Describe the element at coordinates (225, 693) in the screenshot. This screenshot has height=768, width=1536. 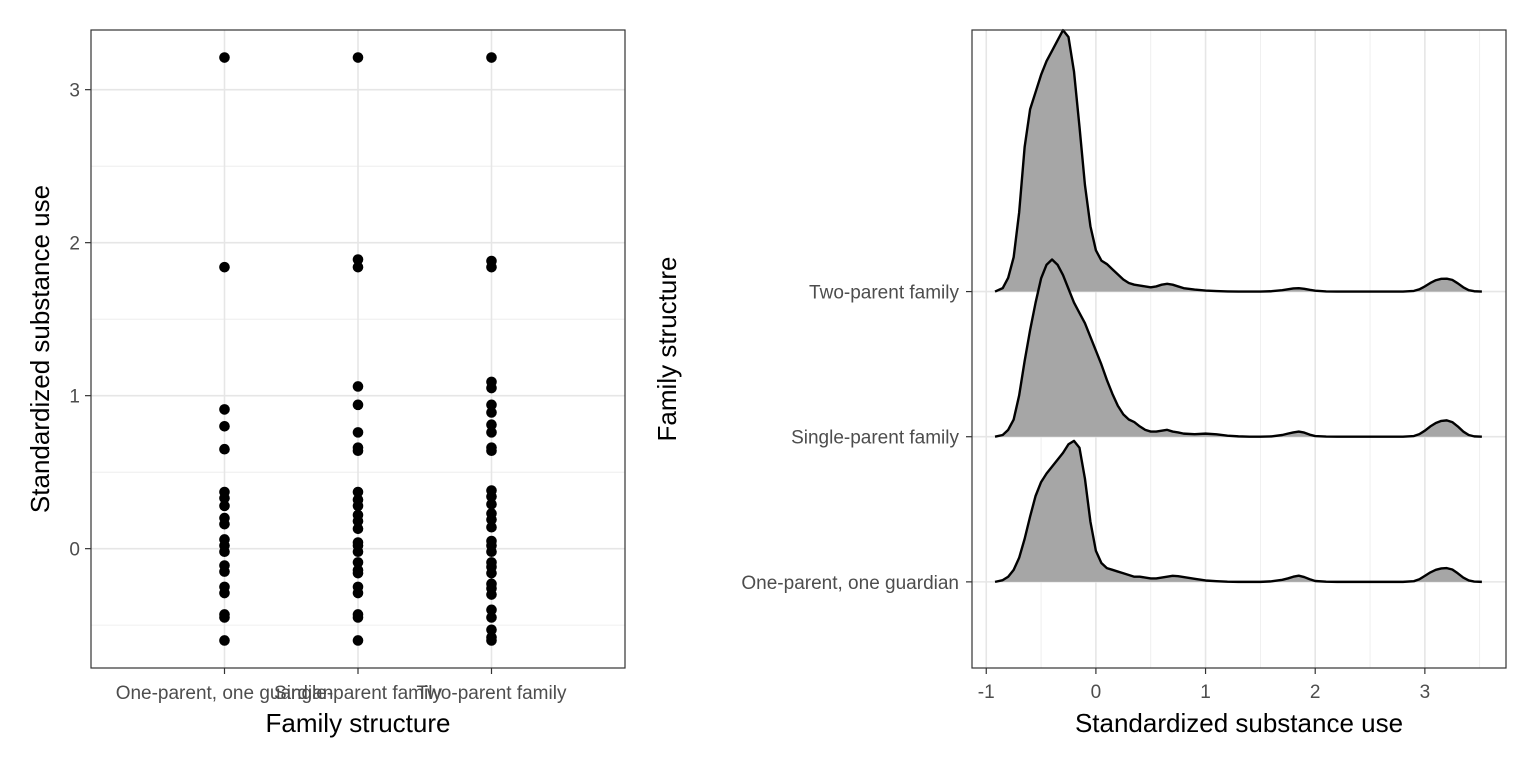
I see `x-tick-label: One-parent, one guardian` at that location.